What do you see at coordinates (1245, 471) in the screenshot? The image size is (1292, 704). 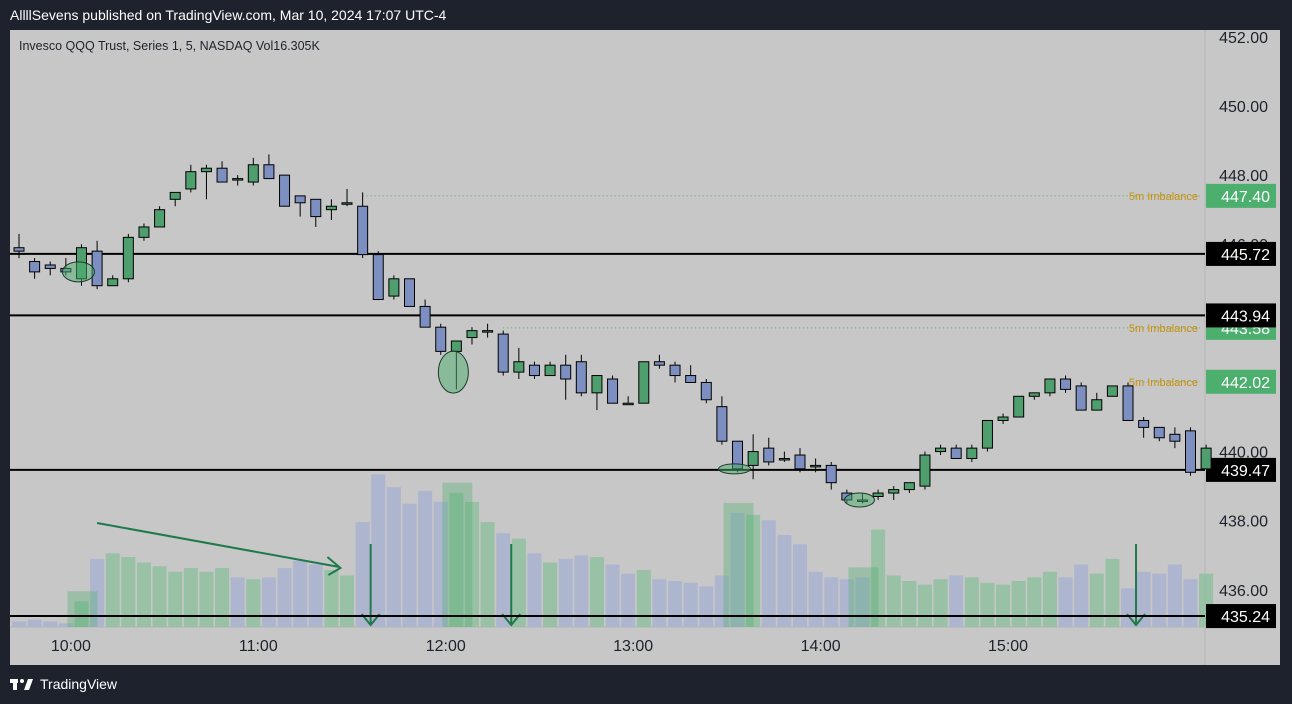 I see `key-level-price-label: 439.47` at bounding box center [1245, 471].